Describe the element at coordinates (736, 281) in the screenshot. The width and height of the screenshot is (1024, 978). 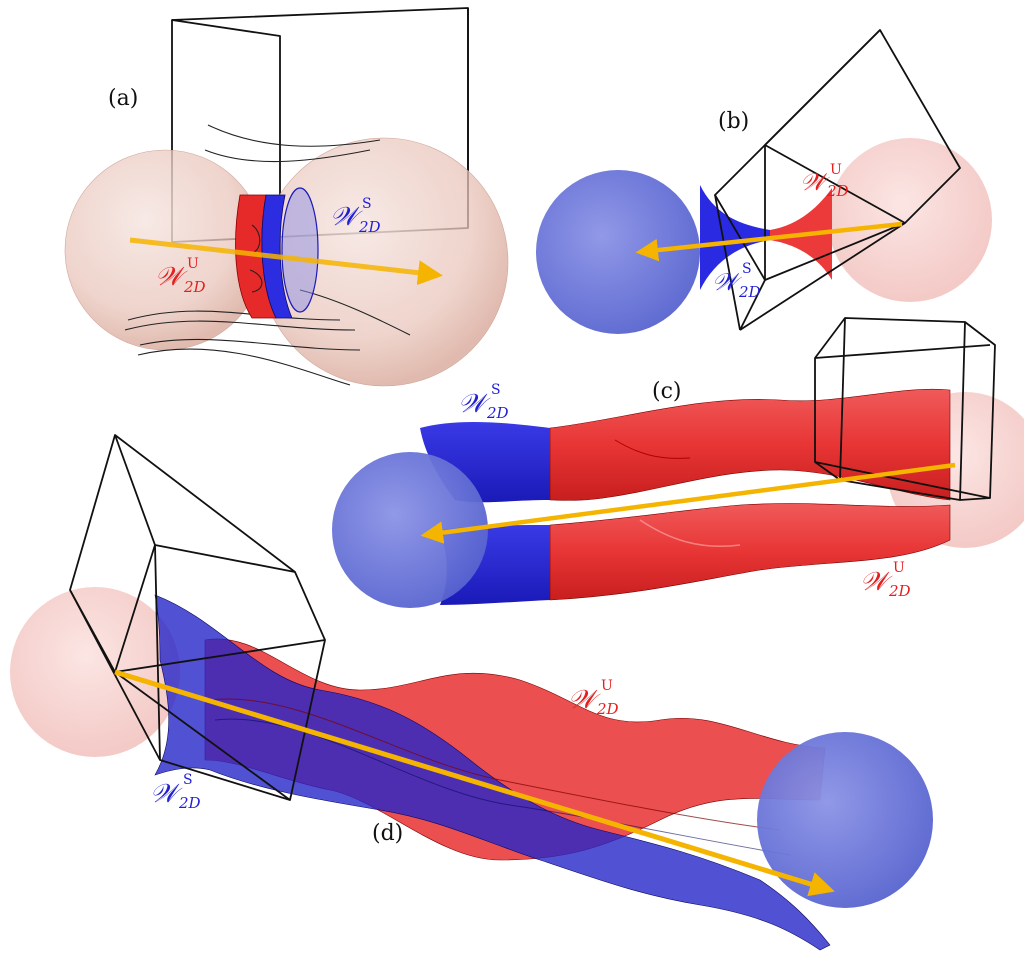
I see `panel-b-stable-label: 𝒲 S 2D` at that location.